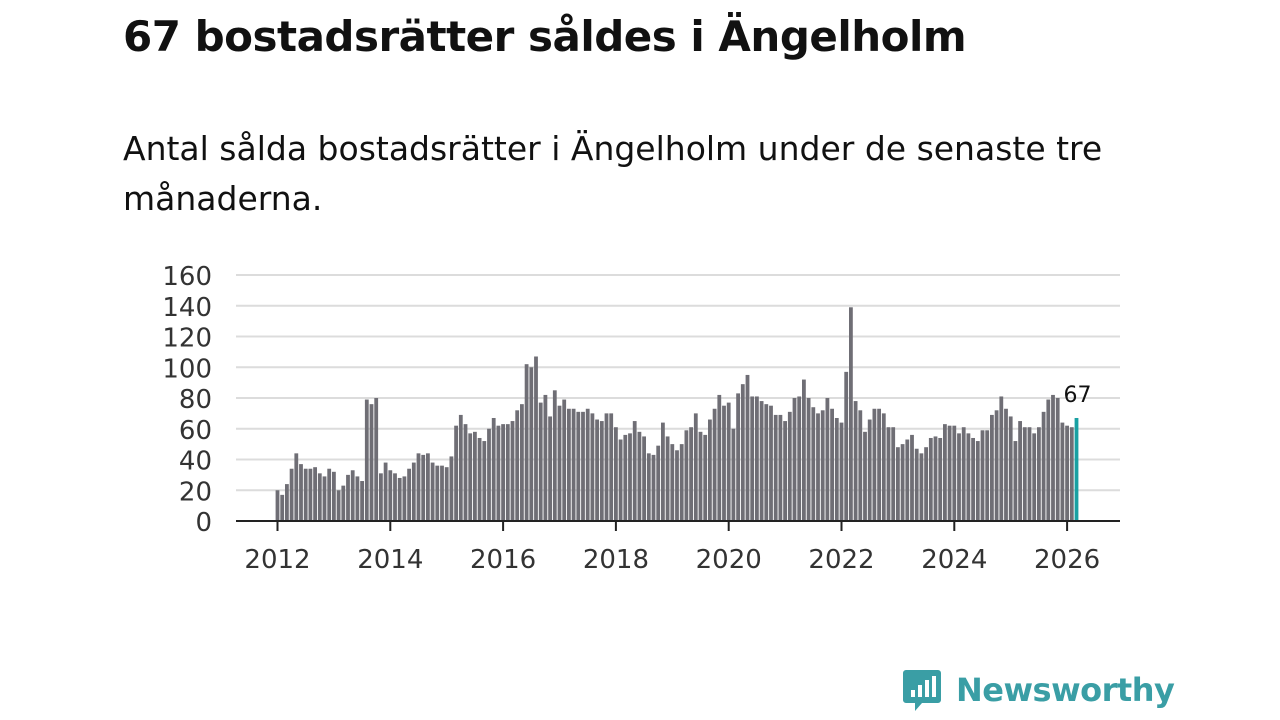 The image size is (1280, 720). Describe the element at coordinates (1078, 395) in the screenshot. I see `last-value-label: 67` at that location.